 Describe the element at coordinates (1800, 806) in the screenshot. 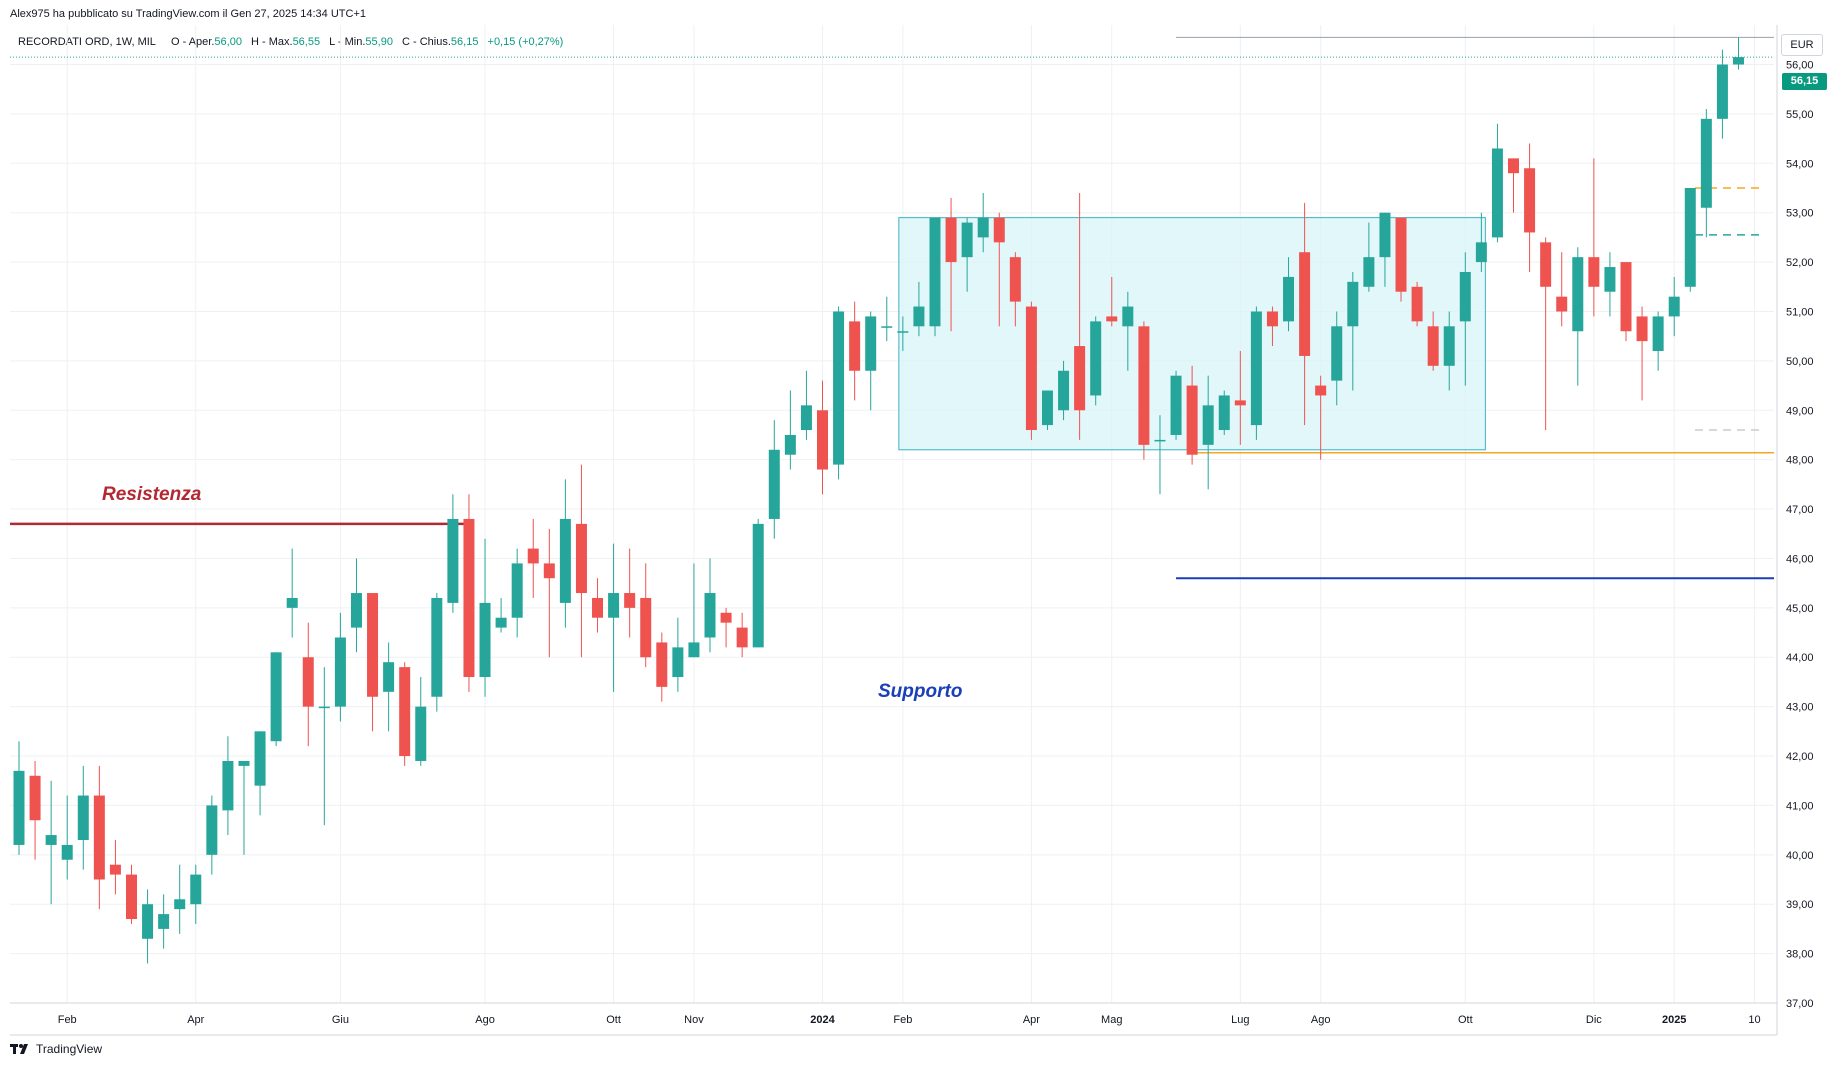

I see `y-tick-label: 41,00` at that location.